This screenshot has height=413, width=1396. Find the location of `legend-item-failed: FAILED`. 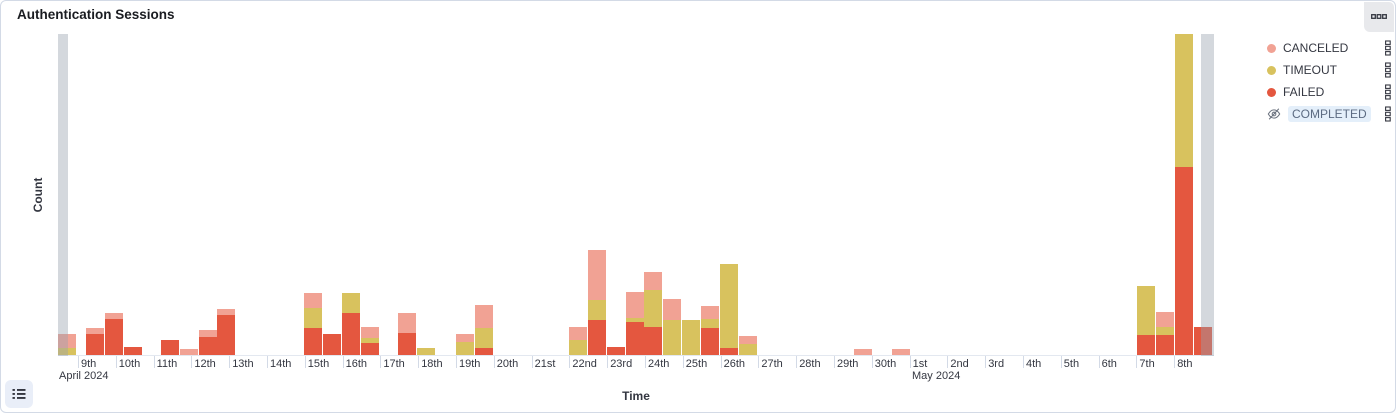

legend-item-failed: FAILED is located at coordinates (1330, 92).